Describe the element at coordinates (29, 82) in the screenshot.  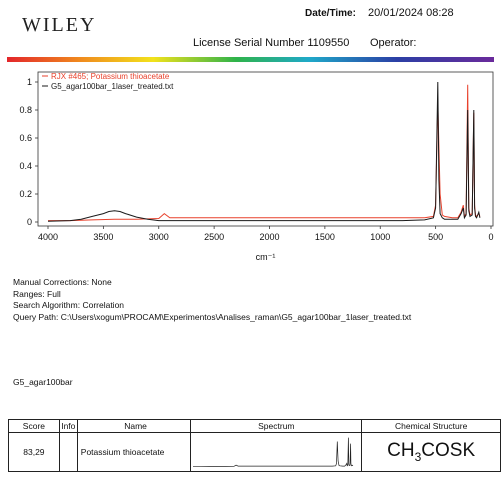
I see `y-tick-label: 1` at that location.